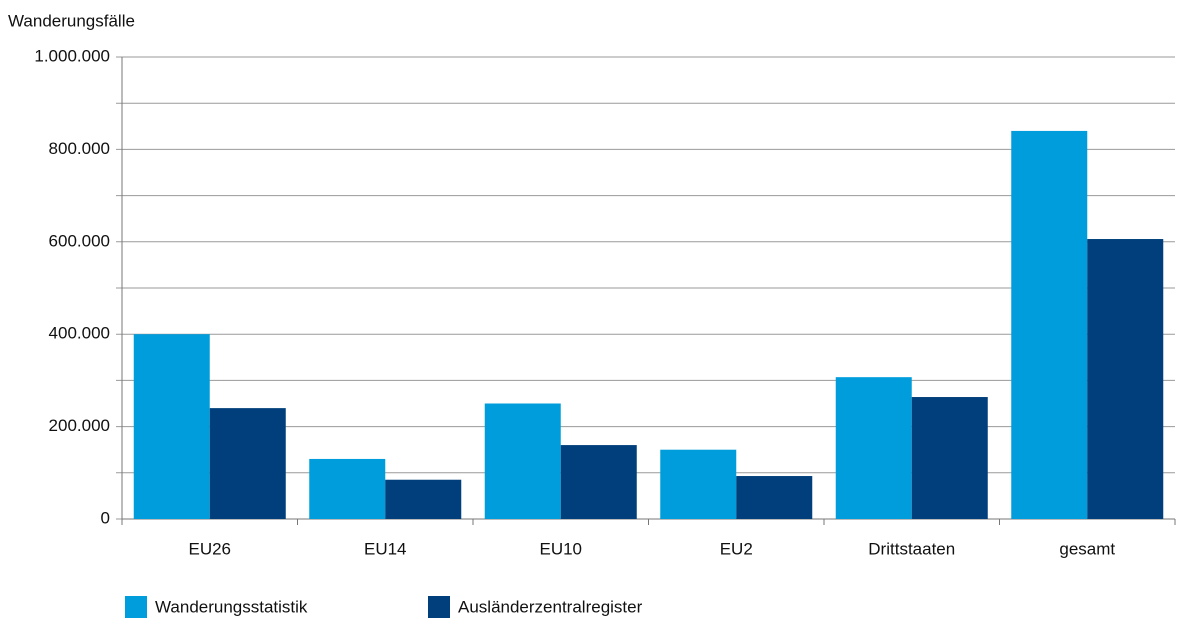 The height and width of the screenshot is (621, 1186). I want to click on legend-label: Wanderungsstatistik, so click(231, 606).